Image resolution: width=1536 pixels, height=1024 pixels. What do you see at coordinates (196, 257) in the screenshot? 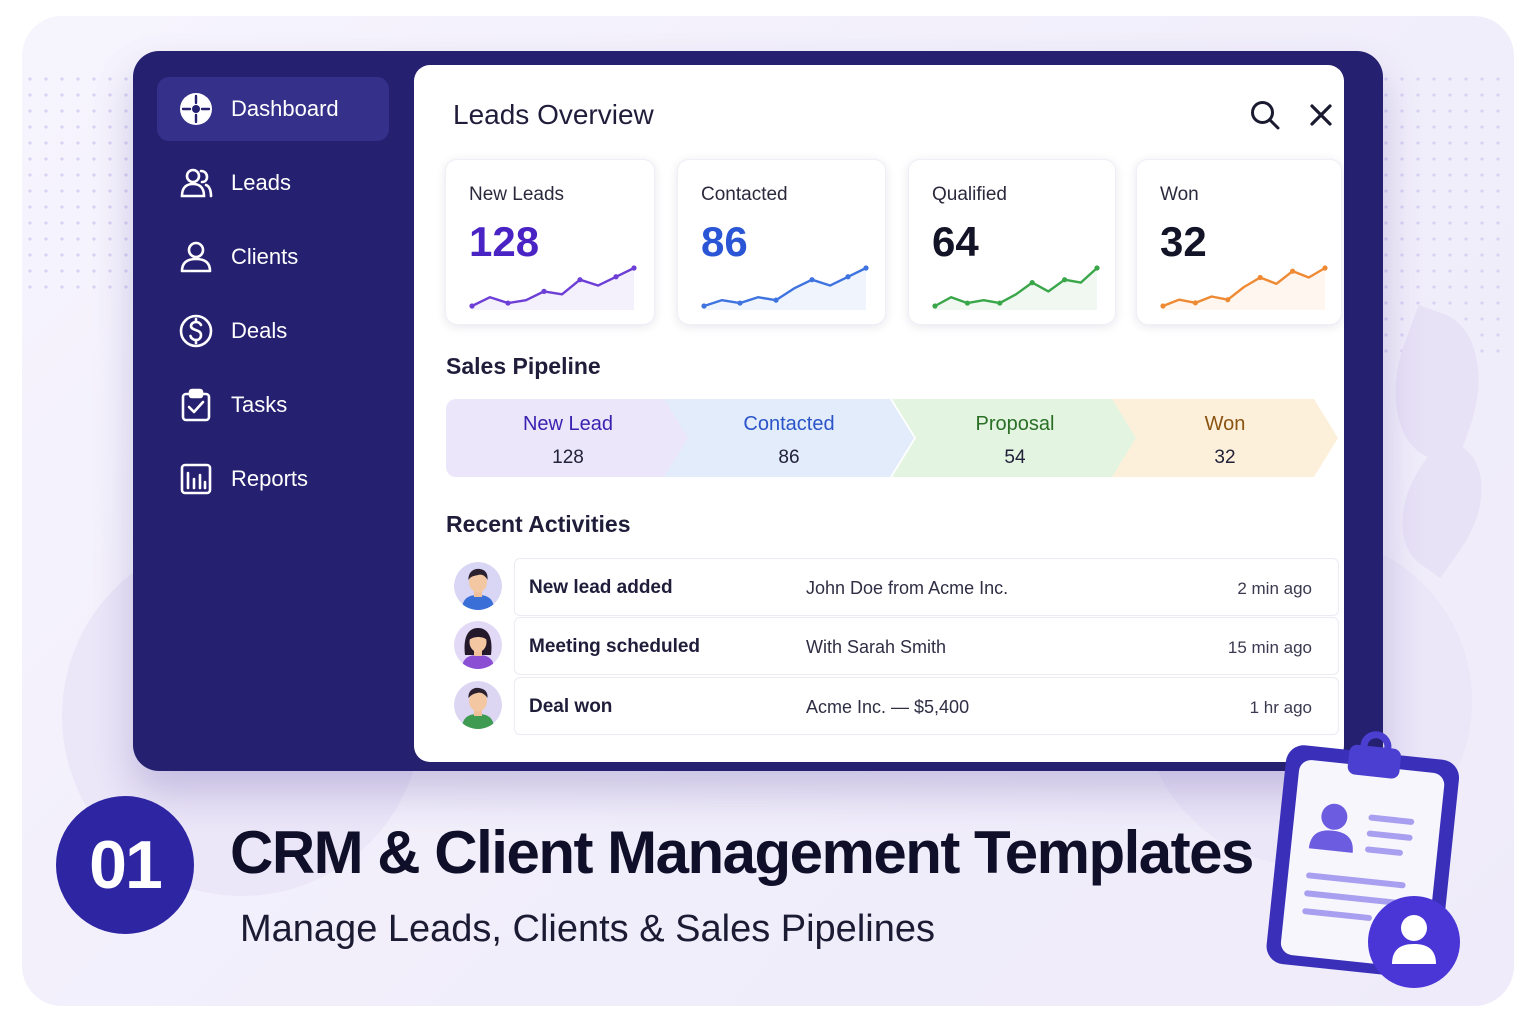
I see `user-icon` at bounding box center [196, 257].